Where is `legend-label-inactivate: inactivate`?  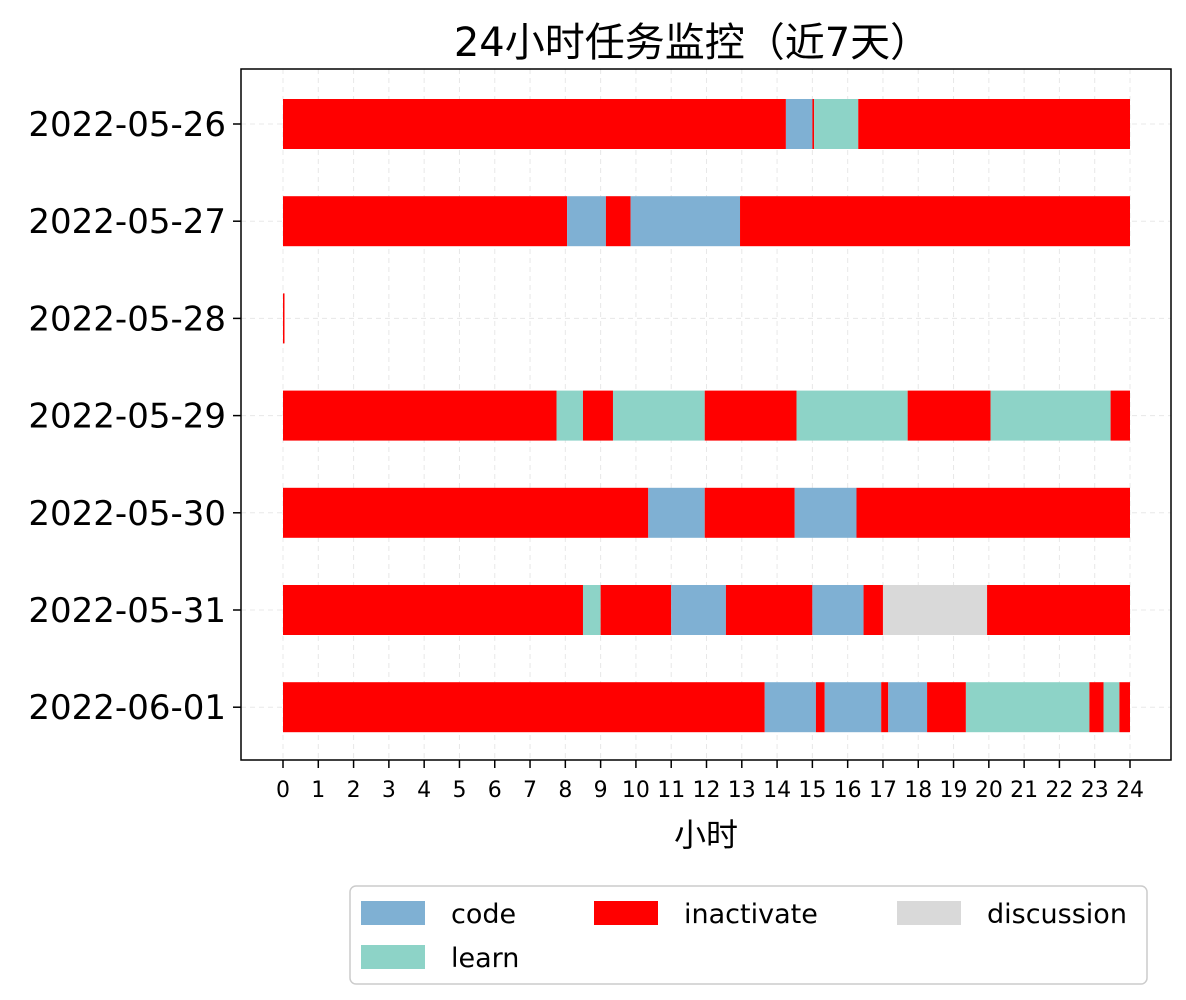 legend-label-inactivate: inactivate is located at coordinates (751, 914).